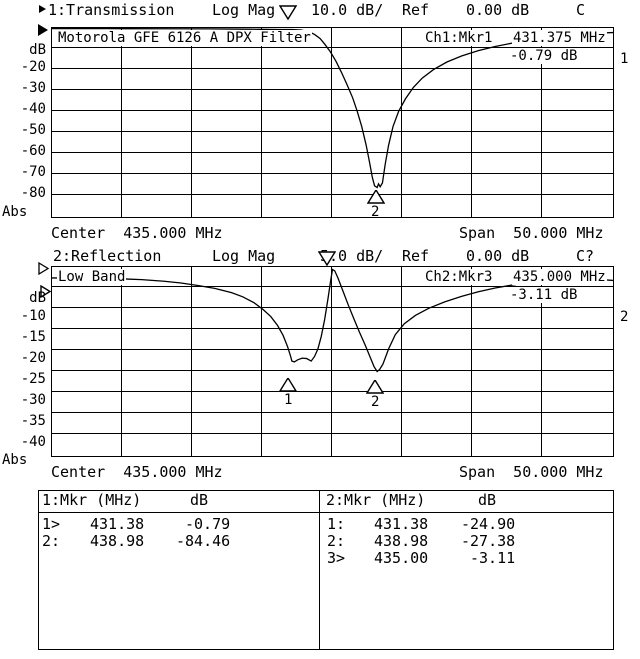 The height and width of the screenshot is (659, 640). Describe the element at coordinates (244, 256) in the screenshot. I see `channel2-format: Log Mag` at that location.